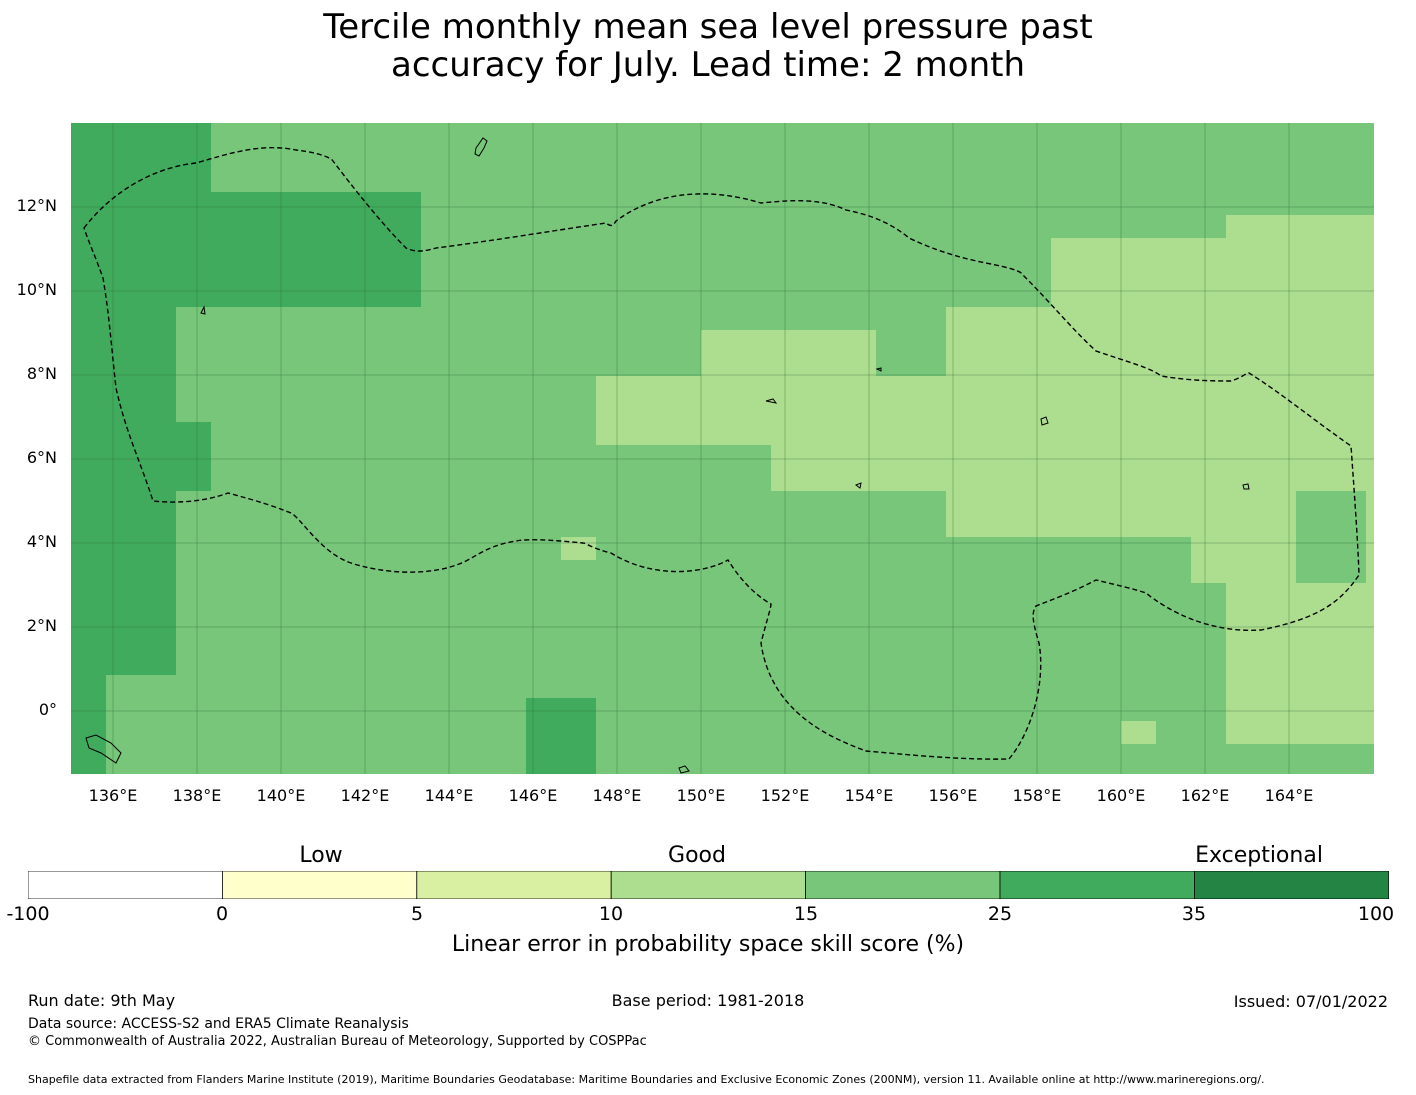  I want to click on lat-label-2n: 2°N, so click(41, 625).